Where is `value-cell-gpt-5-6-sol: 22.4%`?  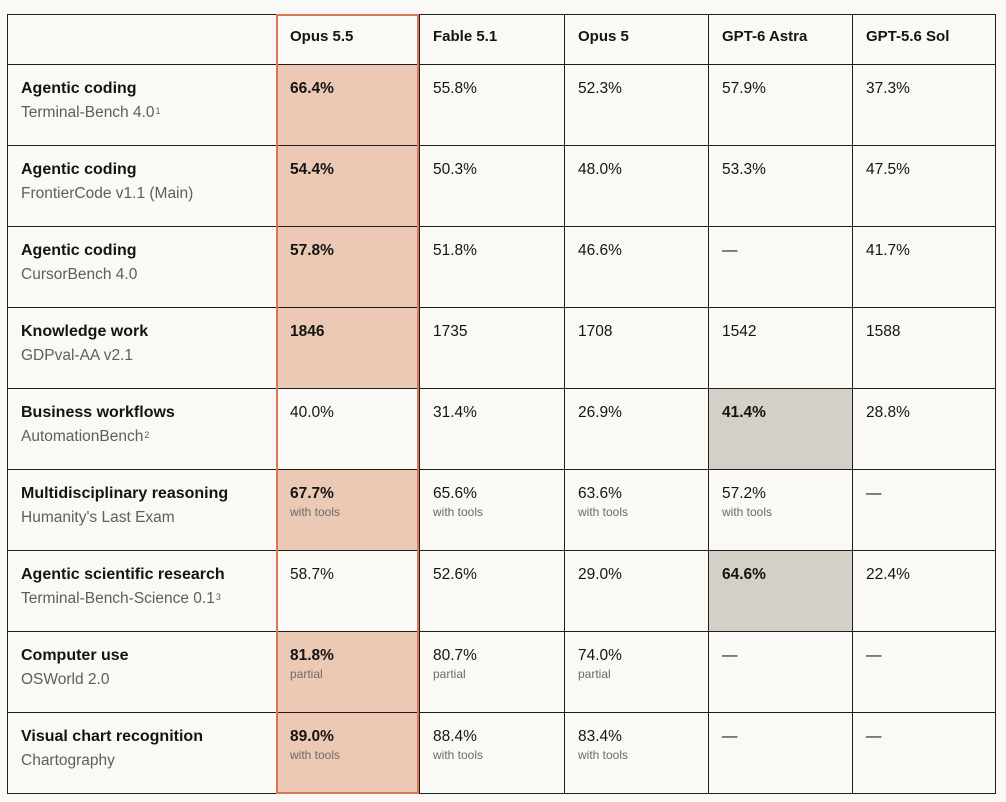 value-cell-gpt-5-6-sol: 22.4% is located at coordinates (924, 591).